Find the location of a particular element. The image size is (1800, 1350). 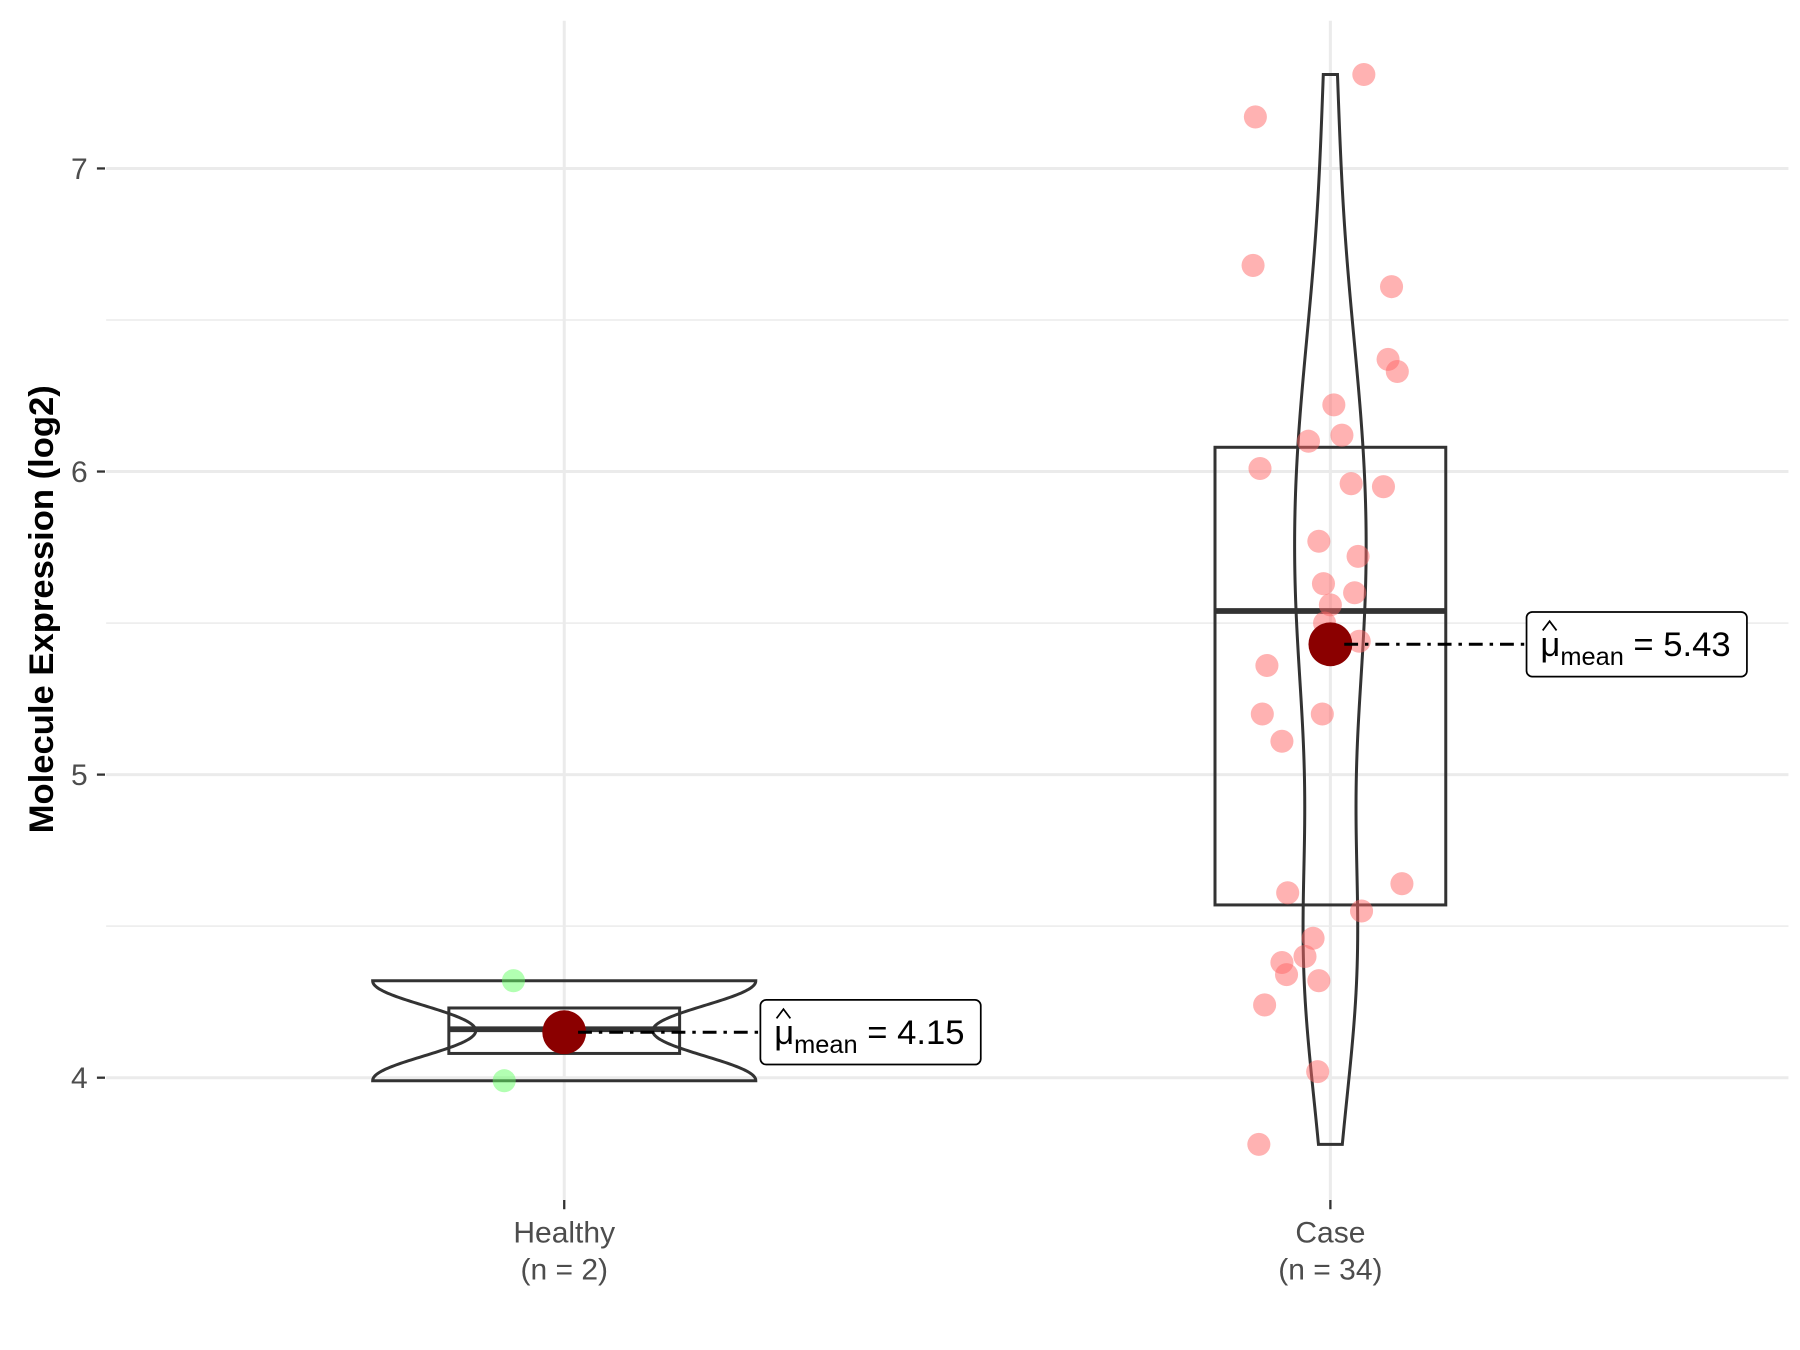

x-tick-label: Case is located at coordinates (1330, 1233).